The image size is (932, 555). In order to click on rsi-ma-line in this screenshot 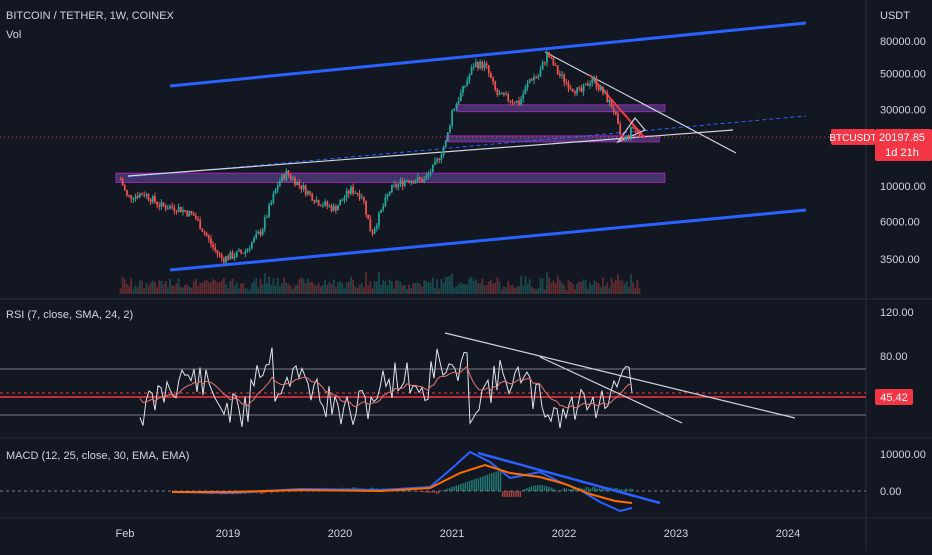, I will do `click(386, 387)`.